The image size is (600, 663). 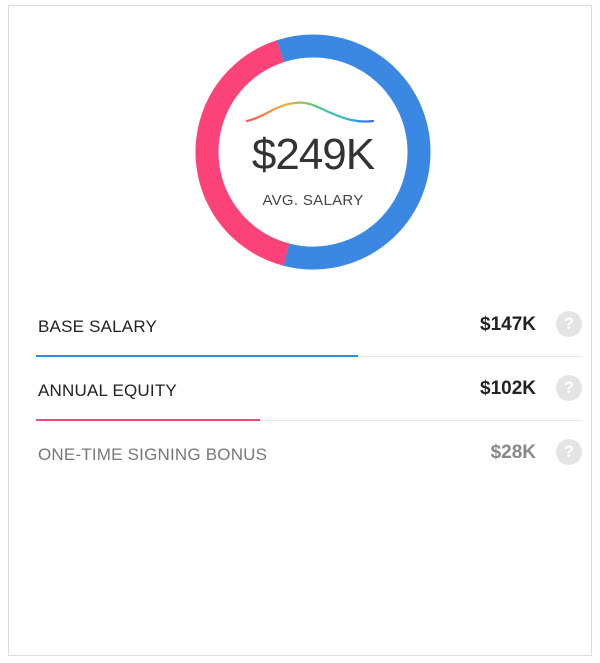 I want to click on average-salary-label: AVG. SALARY, so click(x=313, y=200).